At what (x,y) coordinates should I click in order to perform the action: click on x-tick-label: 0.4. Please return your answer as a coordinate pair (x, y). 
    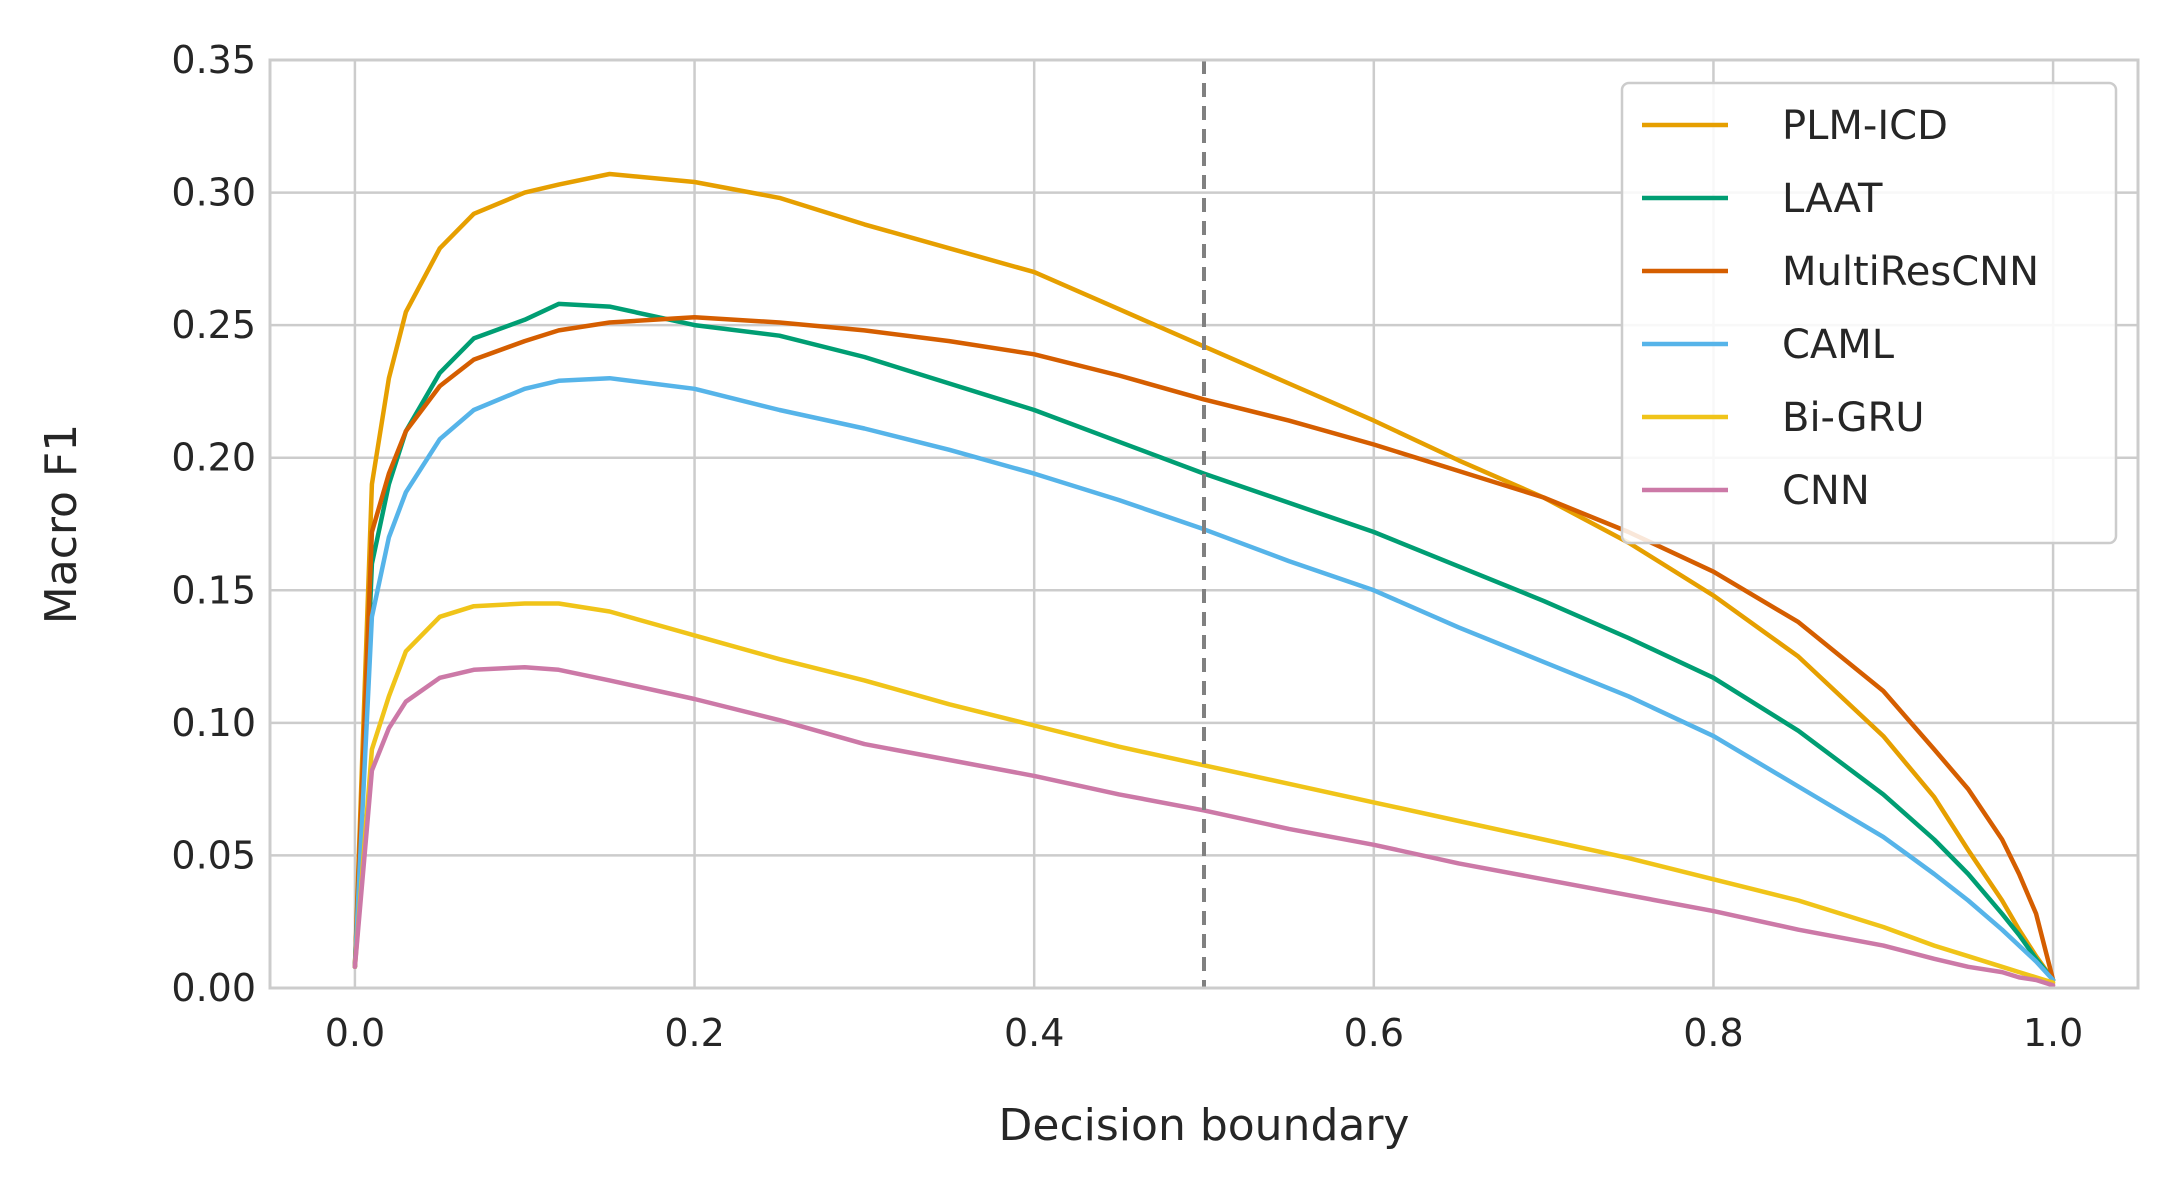
    Looking at the image, I should click on (1034, 1033).